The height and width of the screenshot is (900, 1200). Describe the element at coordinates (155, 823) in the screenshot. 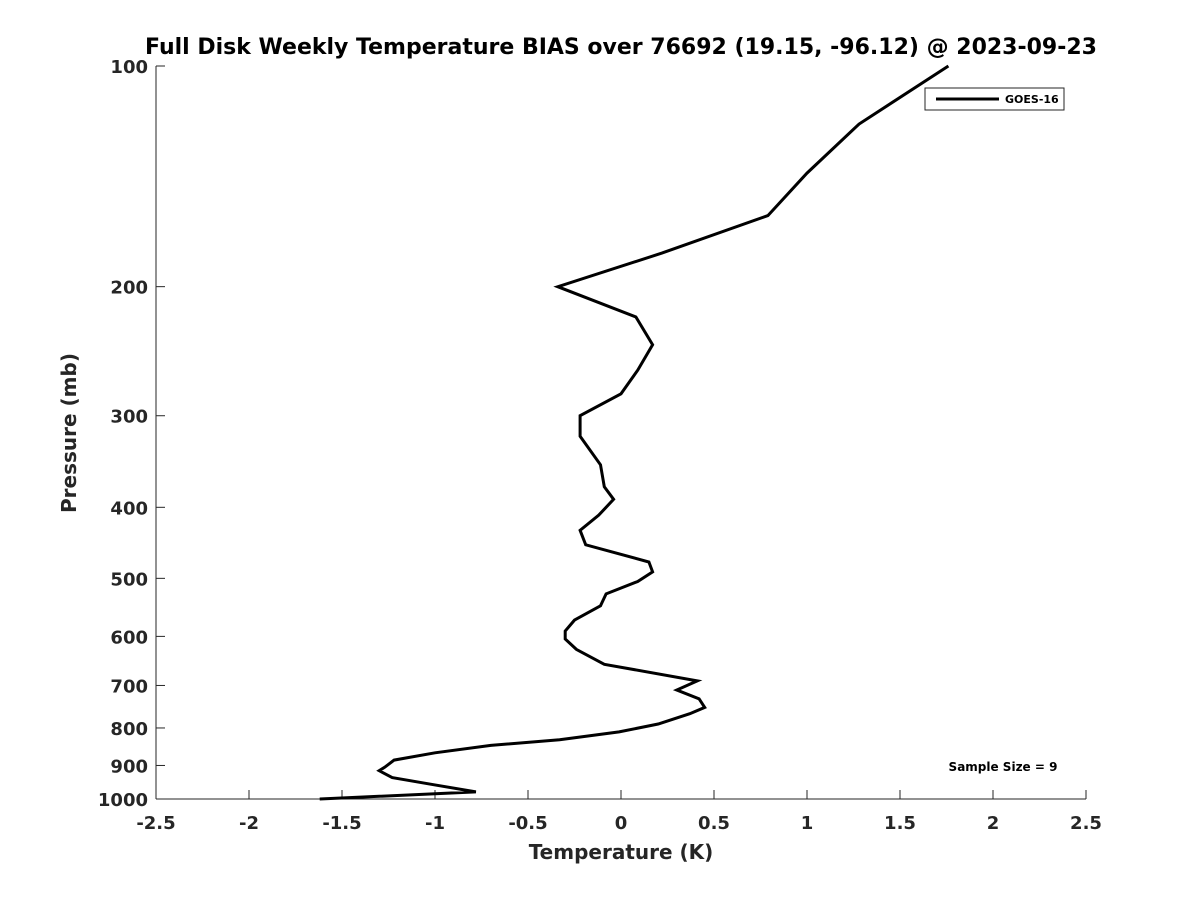

I see `x-tick-label: -2.5` at that location.